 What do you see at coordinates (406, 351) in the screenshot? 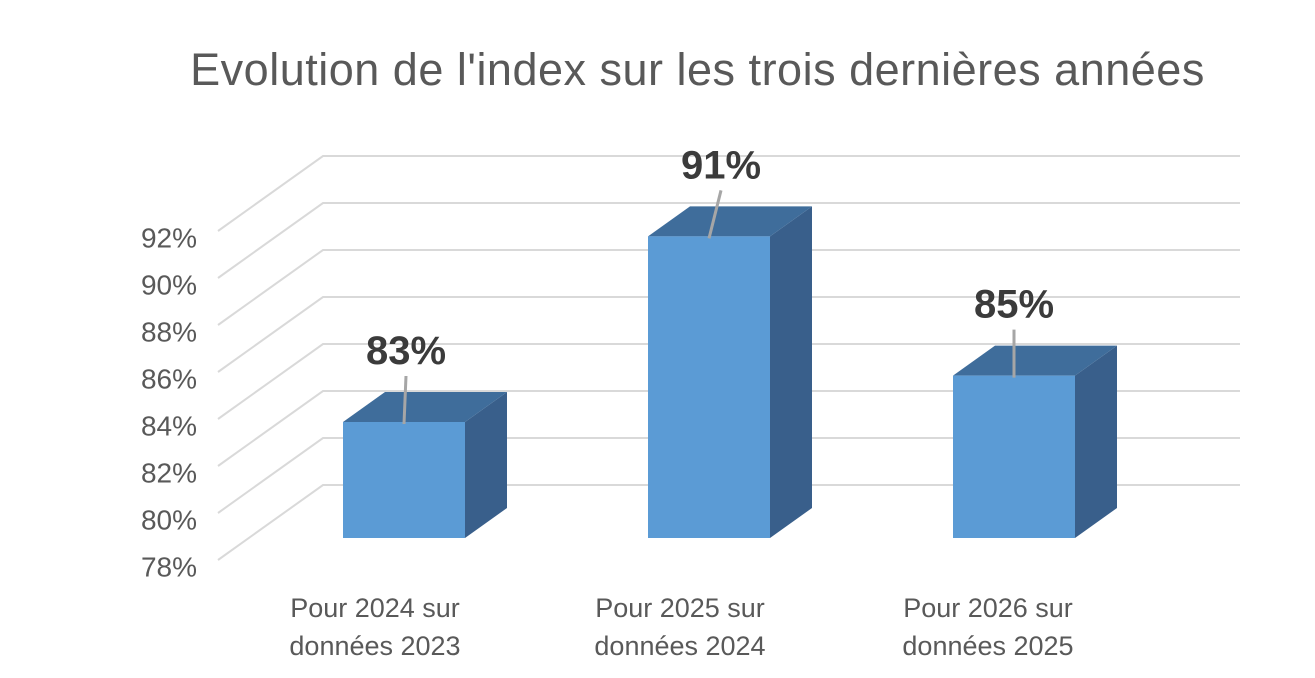
I see `bar-data-label: 83%` at bounding box center [406, 351].